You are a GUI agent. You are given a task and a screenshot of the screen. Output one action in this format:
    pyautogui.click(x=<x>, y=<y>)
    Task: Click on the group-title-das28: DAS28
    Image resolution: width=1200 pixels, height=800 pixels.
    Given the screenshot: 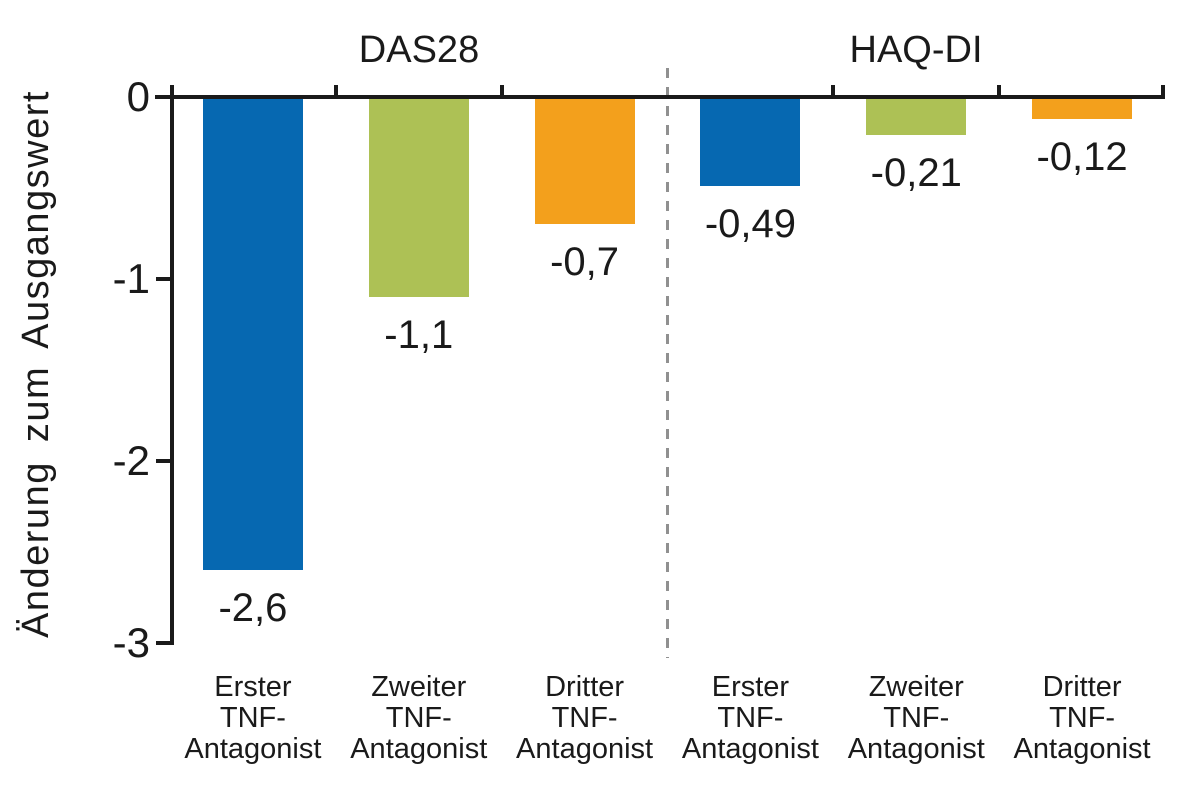 What is the action you would take?
    pyautogui.click(x=419, y=50)
    